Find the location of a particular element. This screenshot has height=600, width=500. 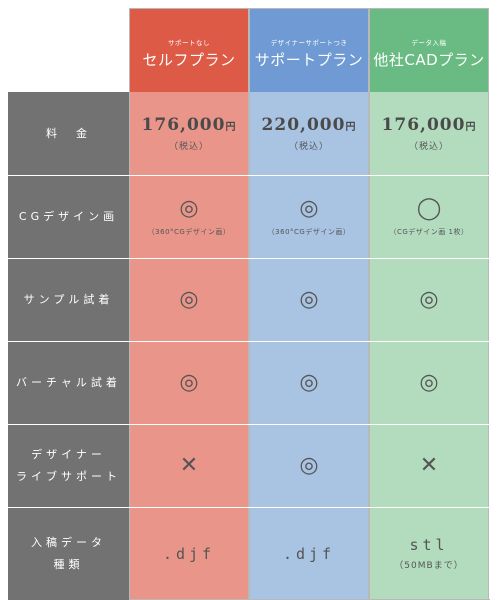

plan-subtitle: デザイナーサポートつき is located at coordinates (309, 43).